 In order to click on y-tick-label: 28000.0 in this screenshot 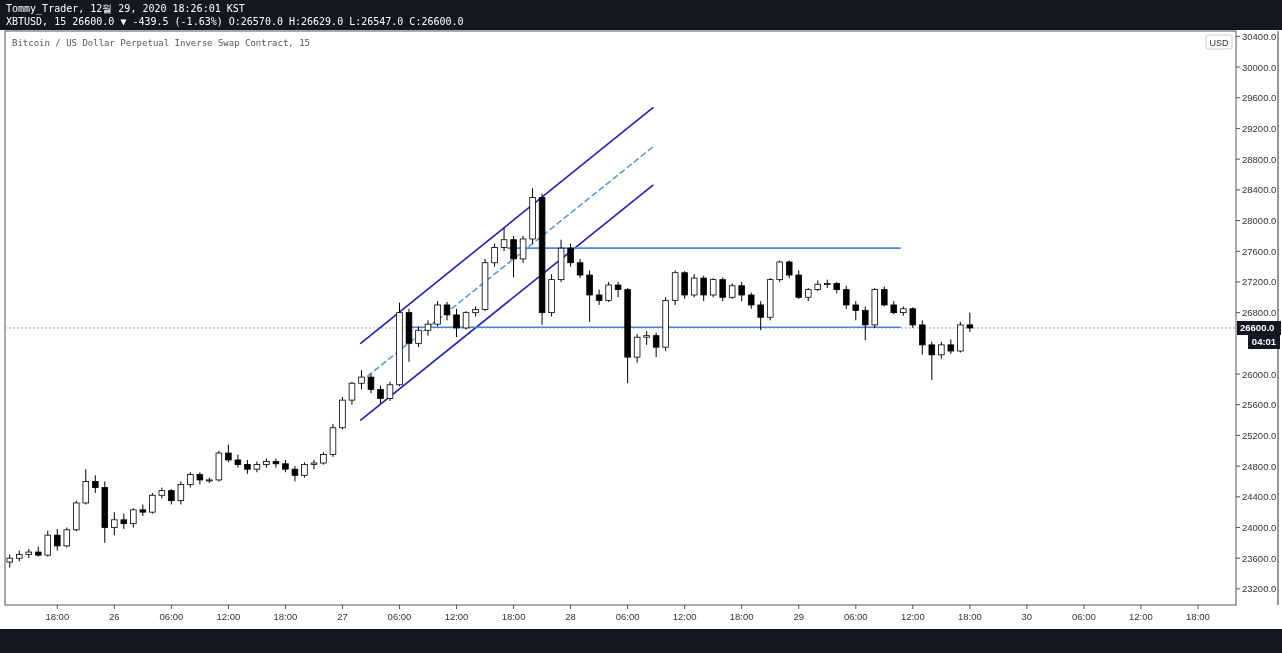, I will do `click(1259, 221)`.